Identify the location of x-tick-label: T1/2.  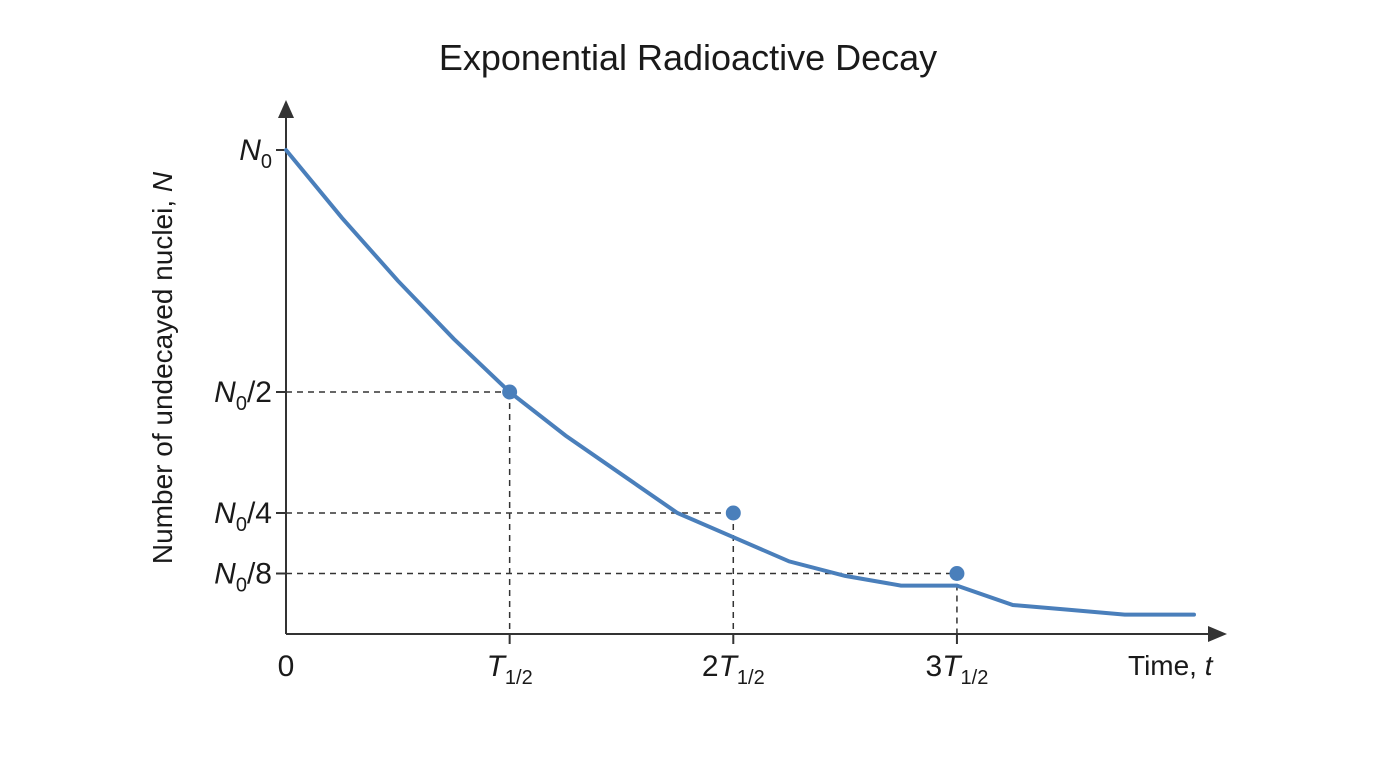
(510, 669).